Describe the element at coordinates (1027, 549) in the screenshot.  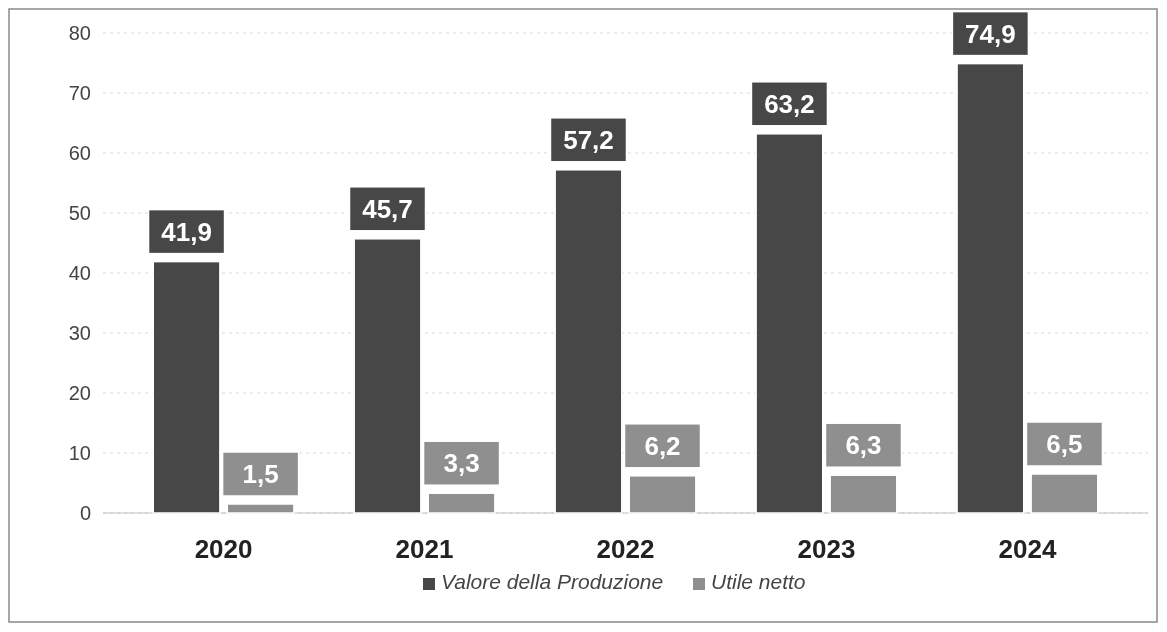
I see `x-tick-label: 2024` at that location.